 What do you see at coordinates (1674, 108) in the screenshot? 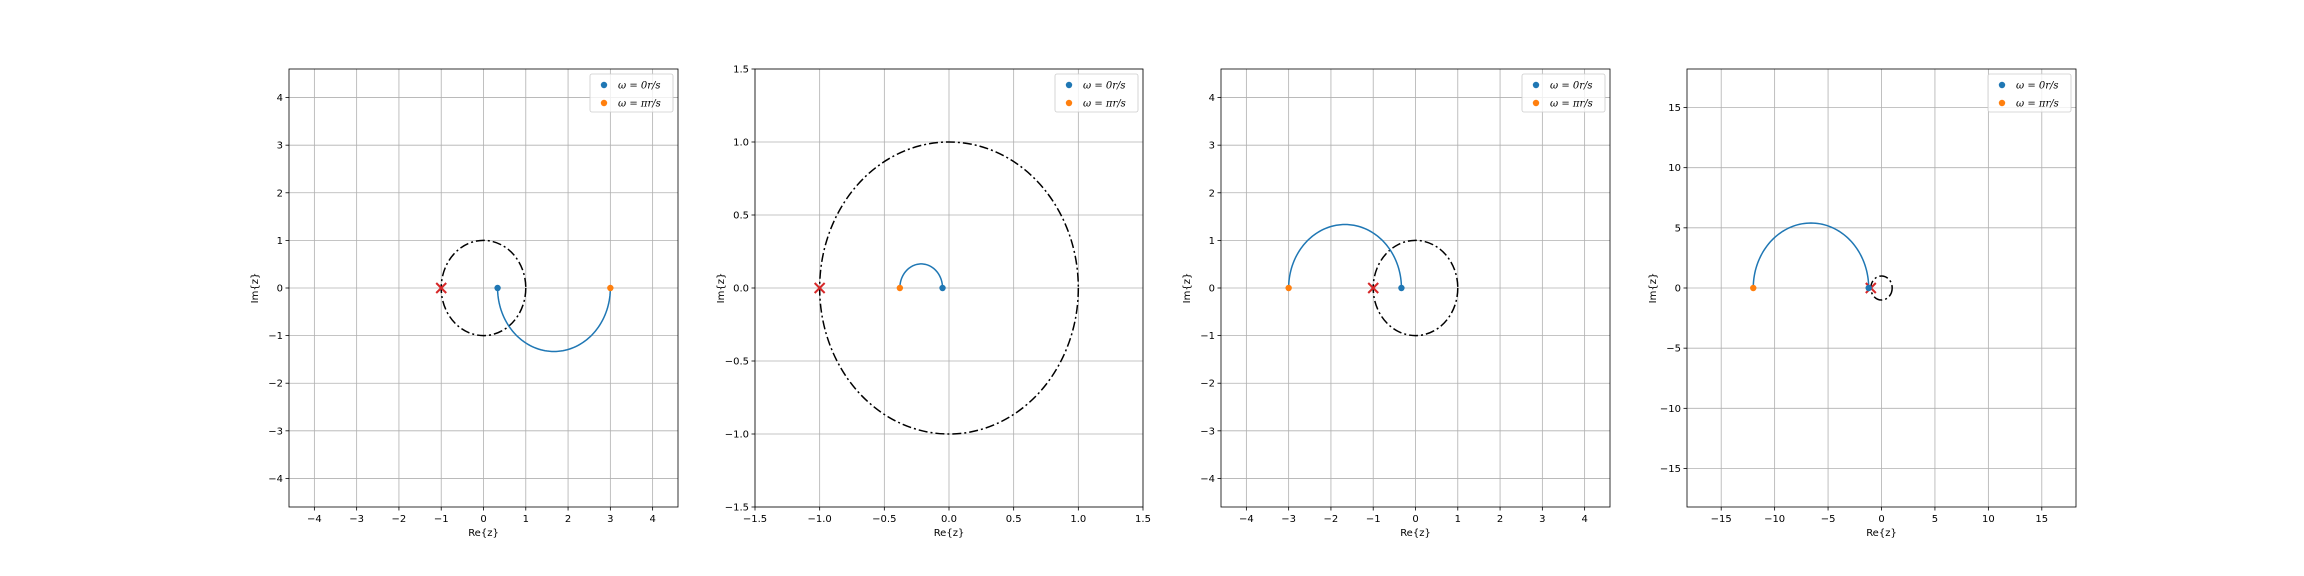
I see `y-tick-label: 15` at bounding box center [1674, 108].